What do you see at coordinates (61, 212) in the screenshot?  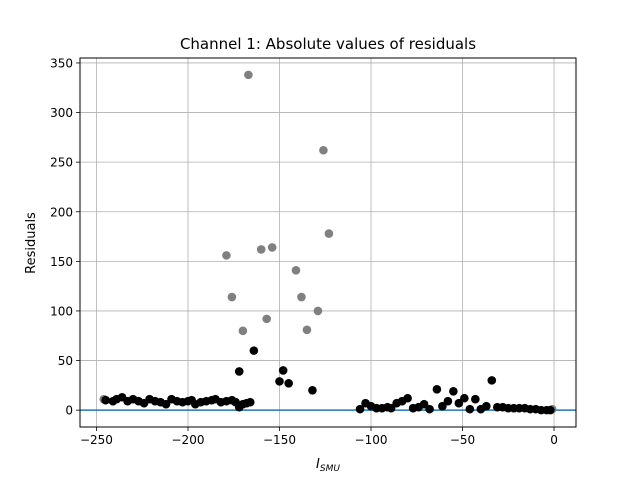 I see `y-tick-label: 200` at bounding box center [61, 212].